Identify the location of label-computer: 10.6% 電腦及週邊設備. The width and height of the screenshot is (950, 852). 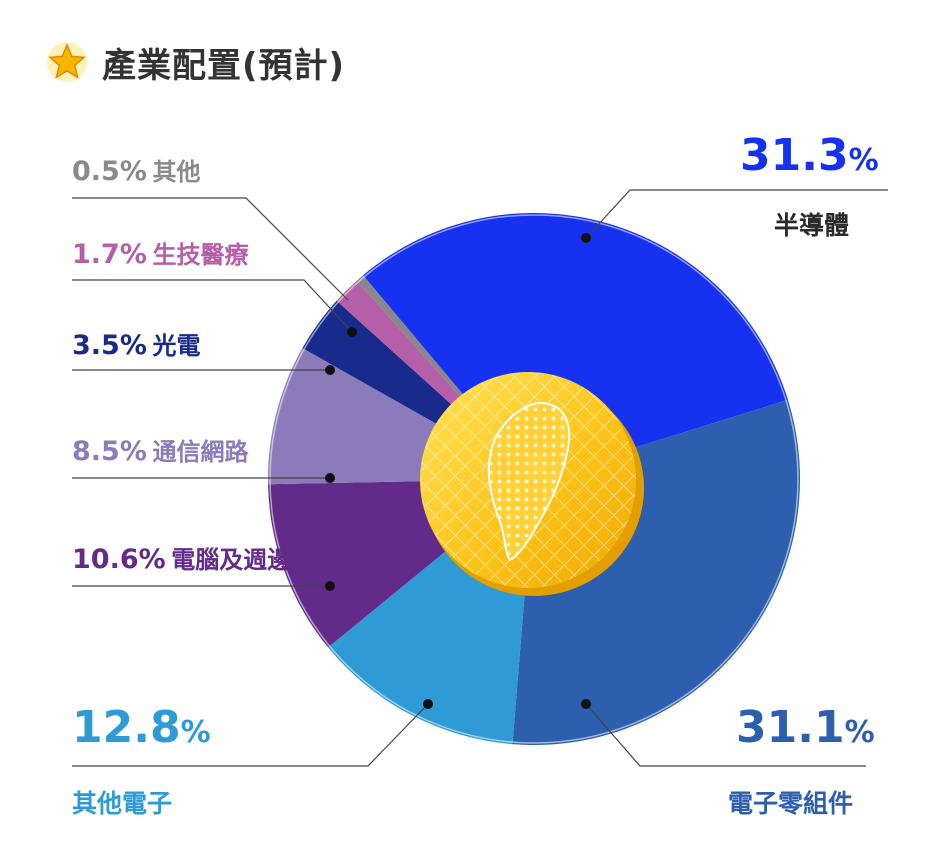
(205, 557).